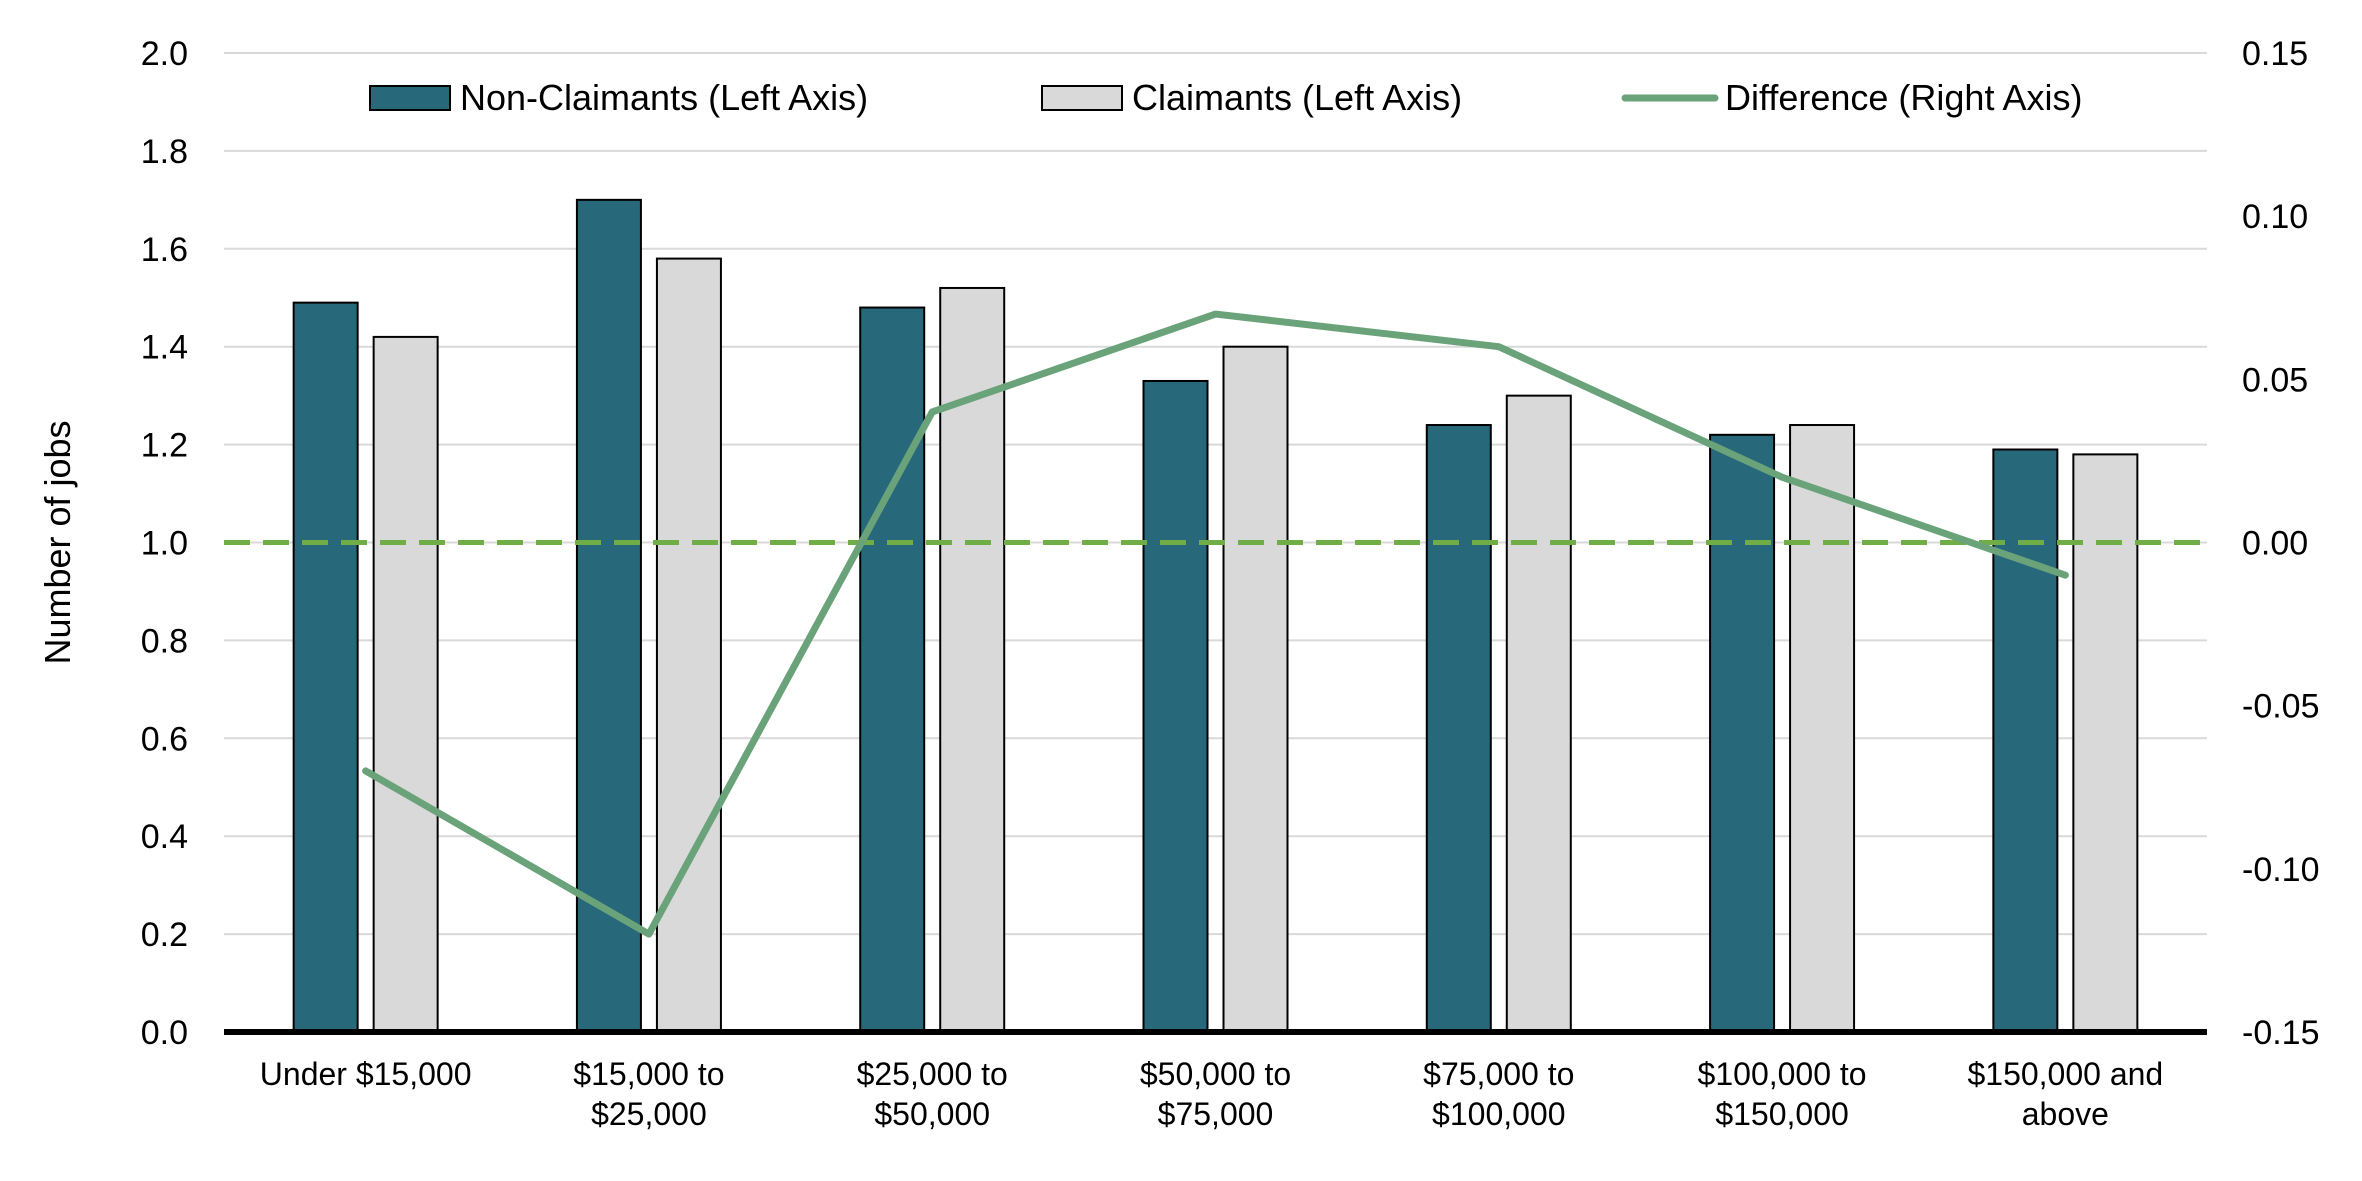 This screenshot has height=1181, width=2362. Describe the element at coordinates (410, 98) in the screenshot. I see `legend-swatch-non-claimants` at that location.